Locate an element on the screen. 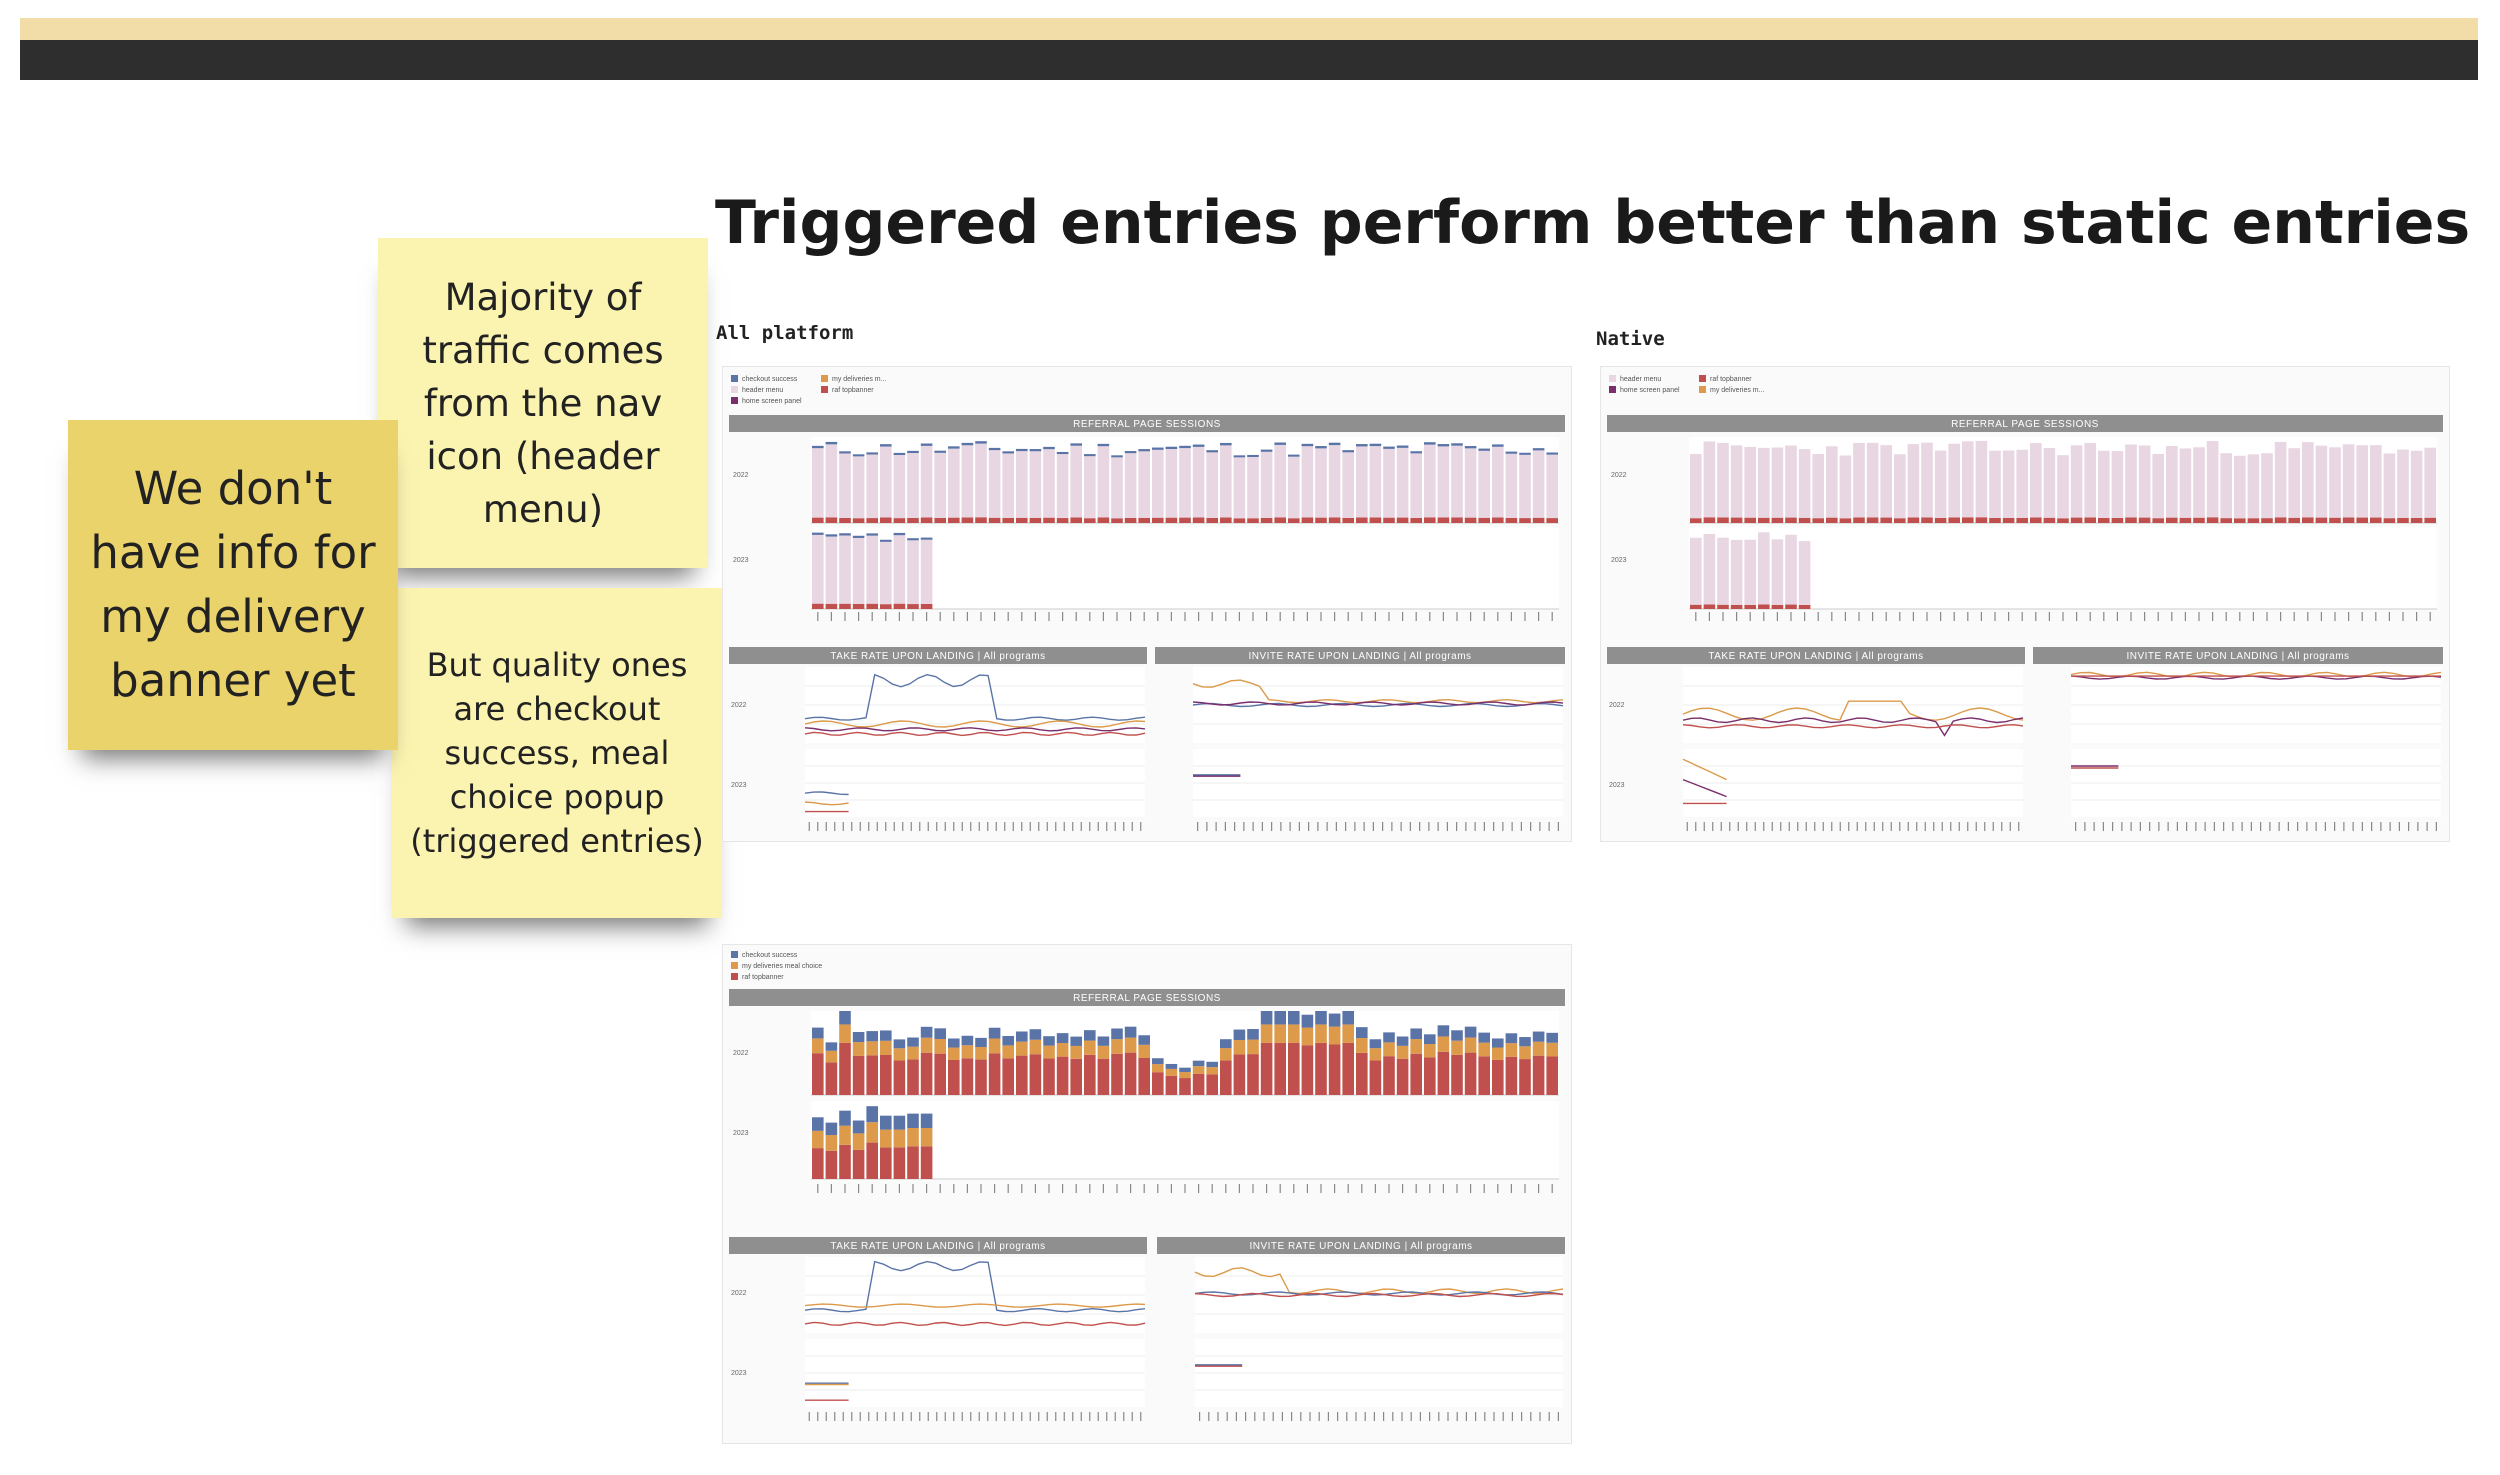 The height and width of the screenshot is (1475, 2500). sticky-line: are checkout is located at coordinates (557, 709).